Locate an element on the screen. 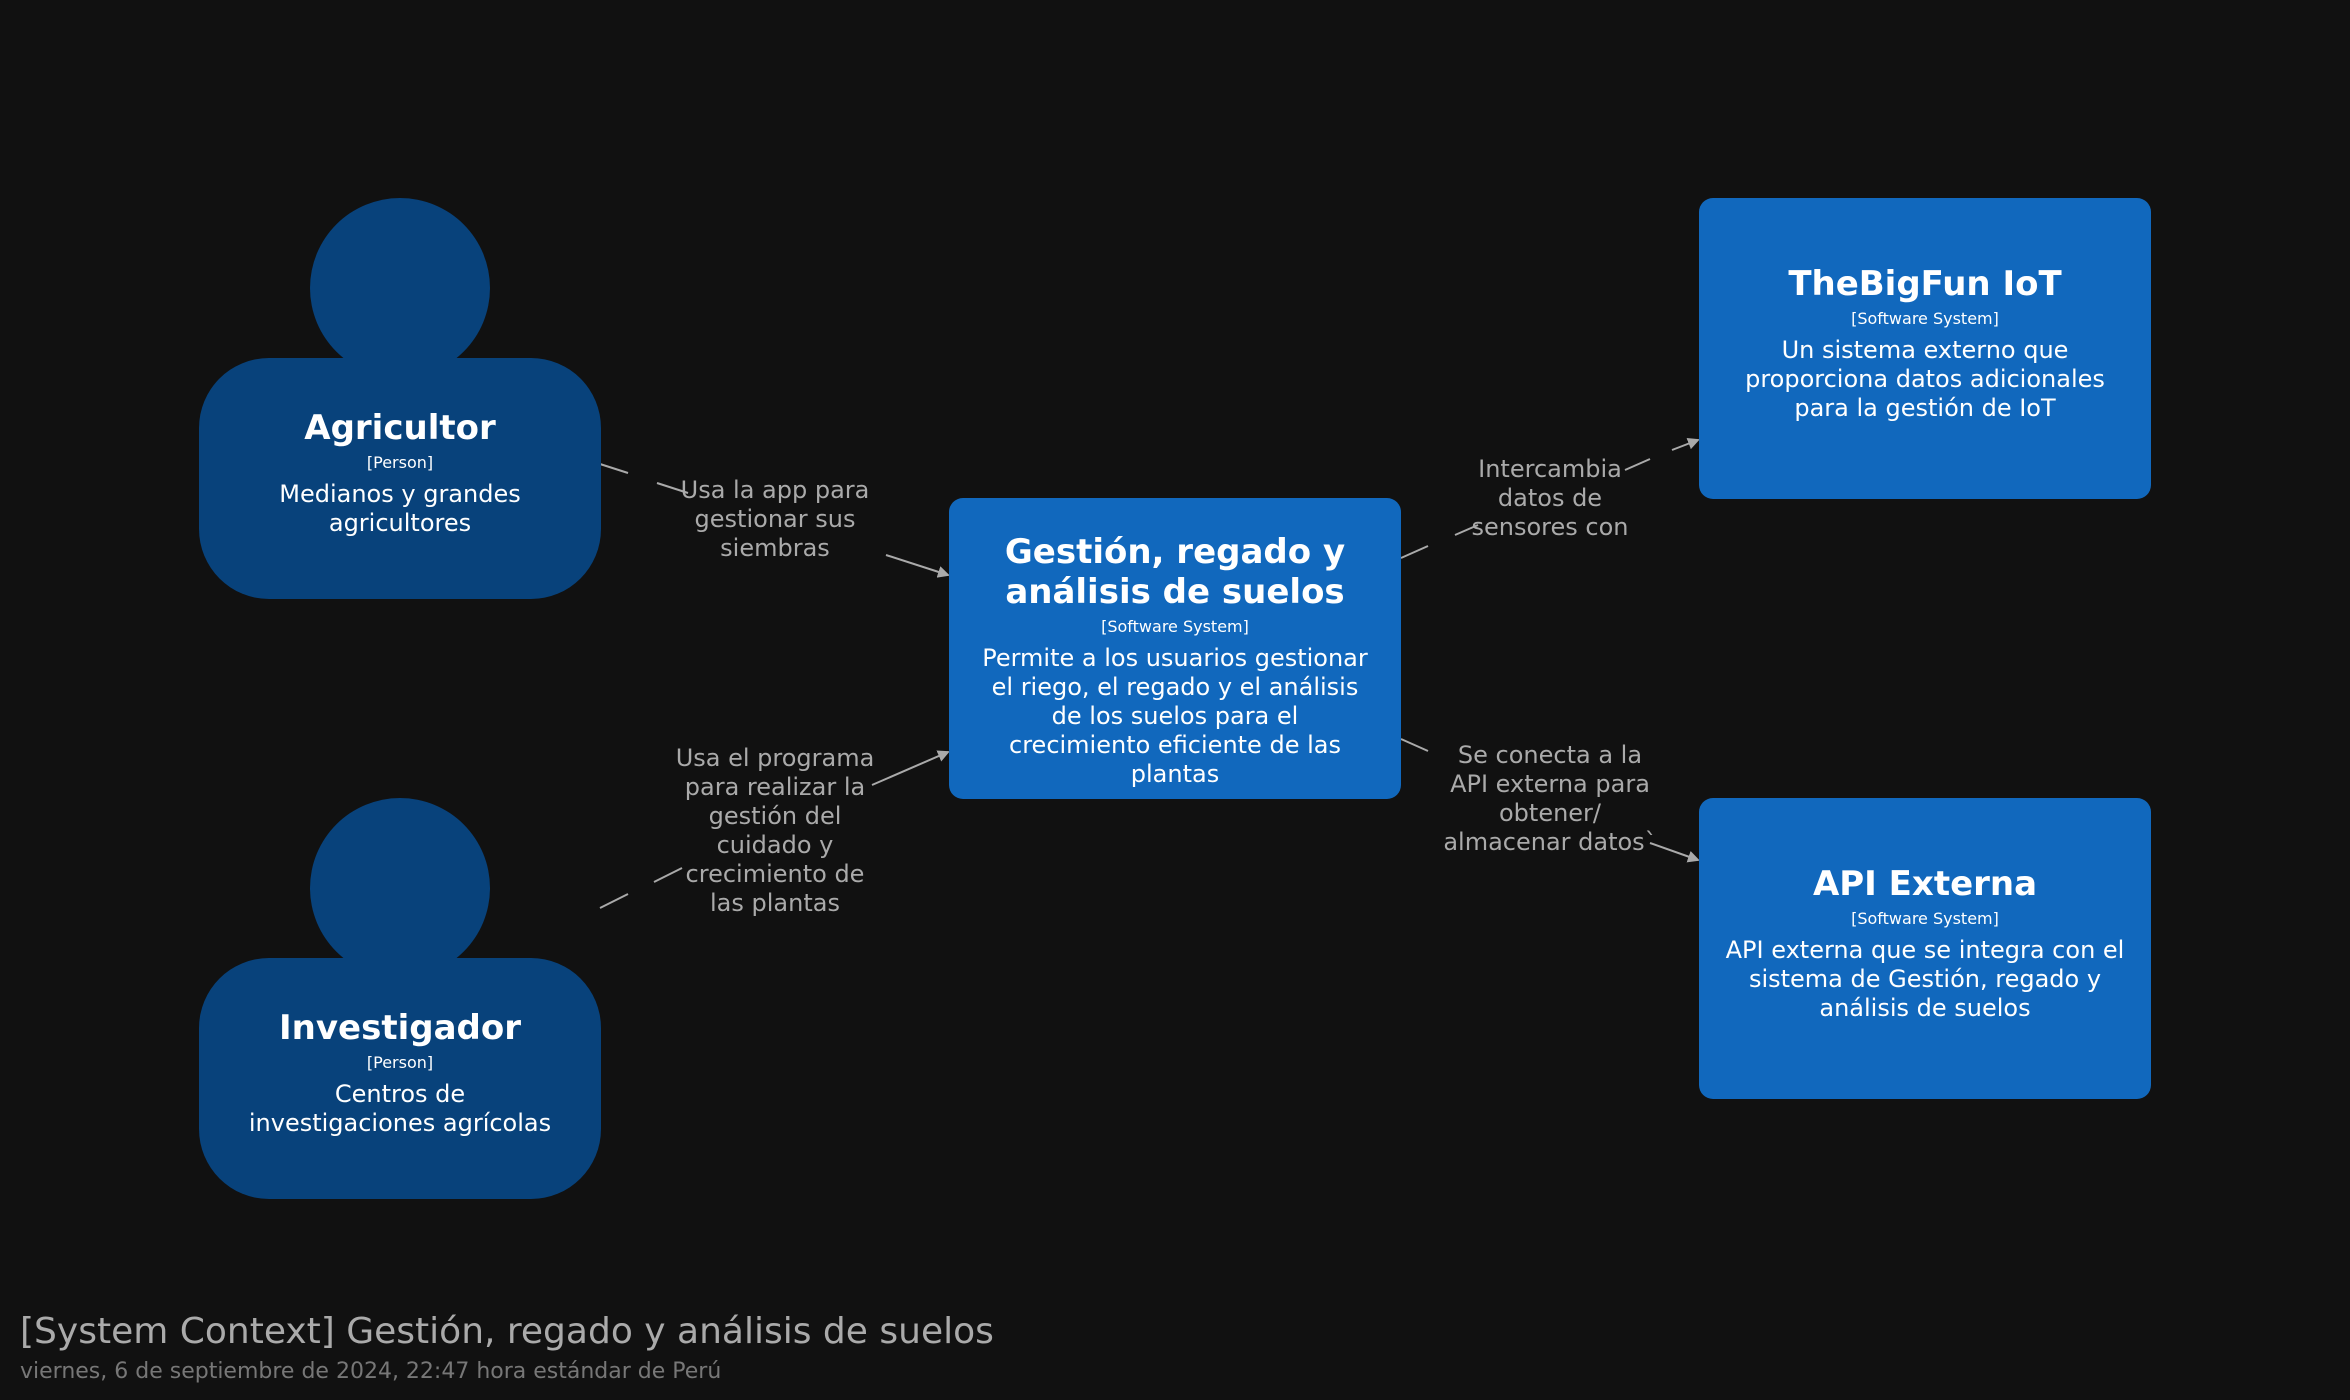 This screenshot has height=1400, width=2350. rel-line-agricultor-main is located at coordinates (614, 468).